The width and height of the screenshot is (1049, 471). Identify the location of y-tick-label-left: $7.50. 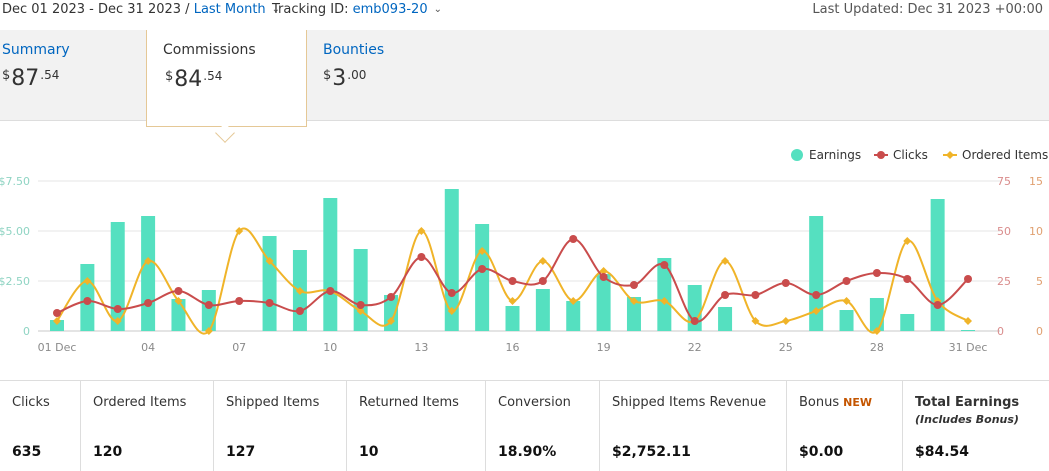
(15, 181).